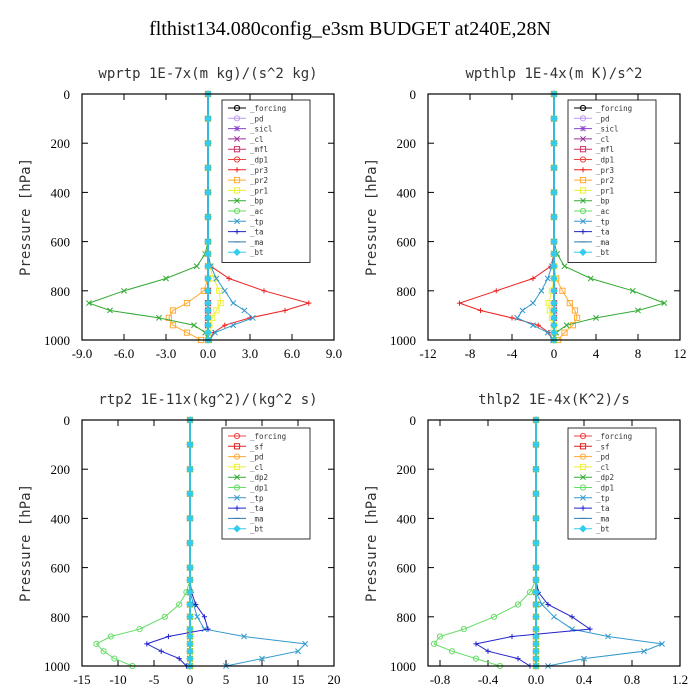  What do you see at coordinates (207, 74) in the screenshot?
I see `panel-title: wprtp 1E-7x(m kg)/(s^2 kg)` at bounding box center [207, 74].